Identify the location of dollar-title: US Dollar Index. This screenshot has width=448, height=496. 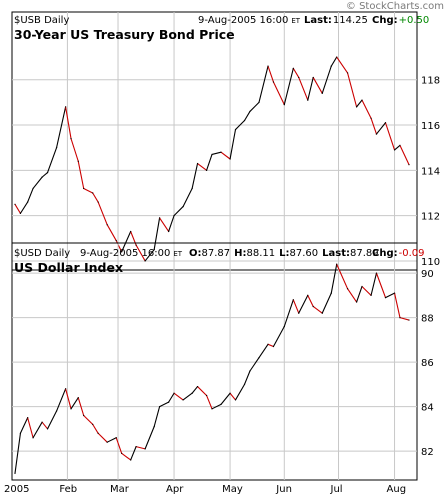
(68, 267).